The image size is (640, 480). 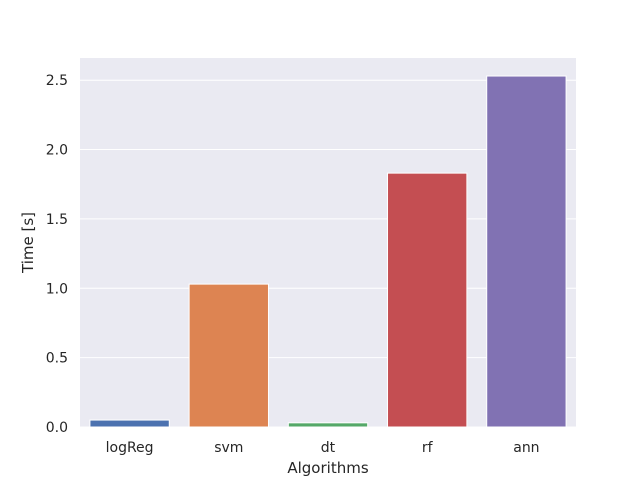 I want to click on bar-svm, so click(x=228, y=355).